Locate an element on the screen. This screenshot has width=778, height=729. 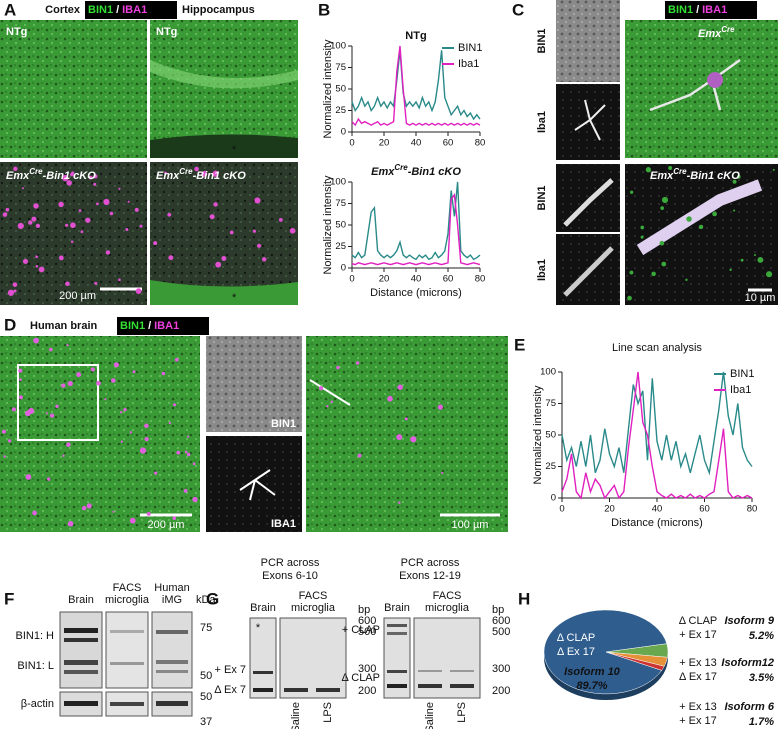
image-d-zoom is located at coordinates (407, 434).